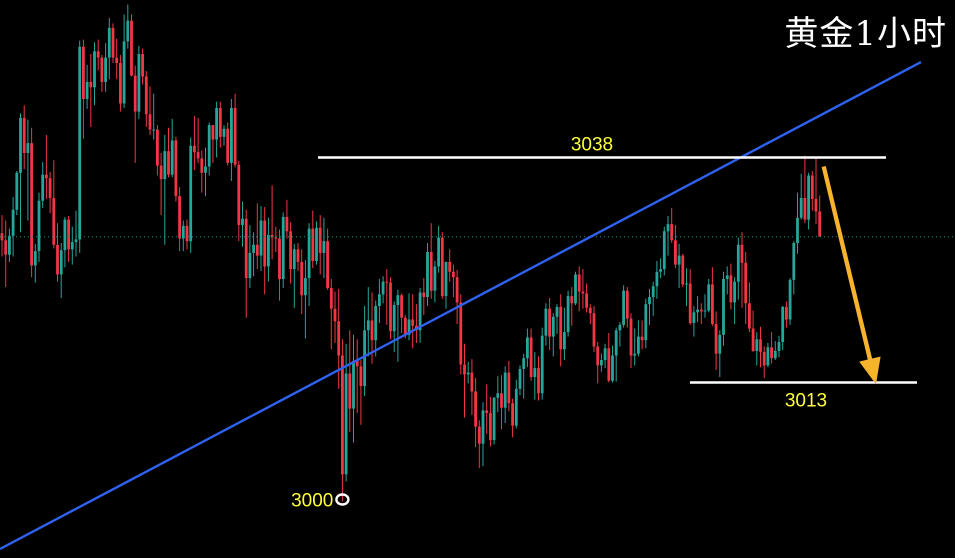 The image size is (955, 558). Describe the element at coordinates (806, 401) in the screenshot. I see `support-label: 3013` at that location.